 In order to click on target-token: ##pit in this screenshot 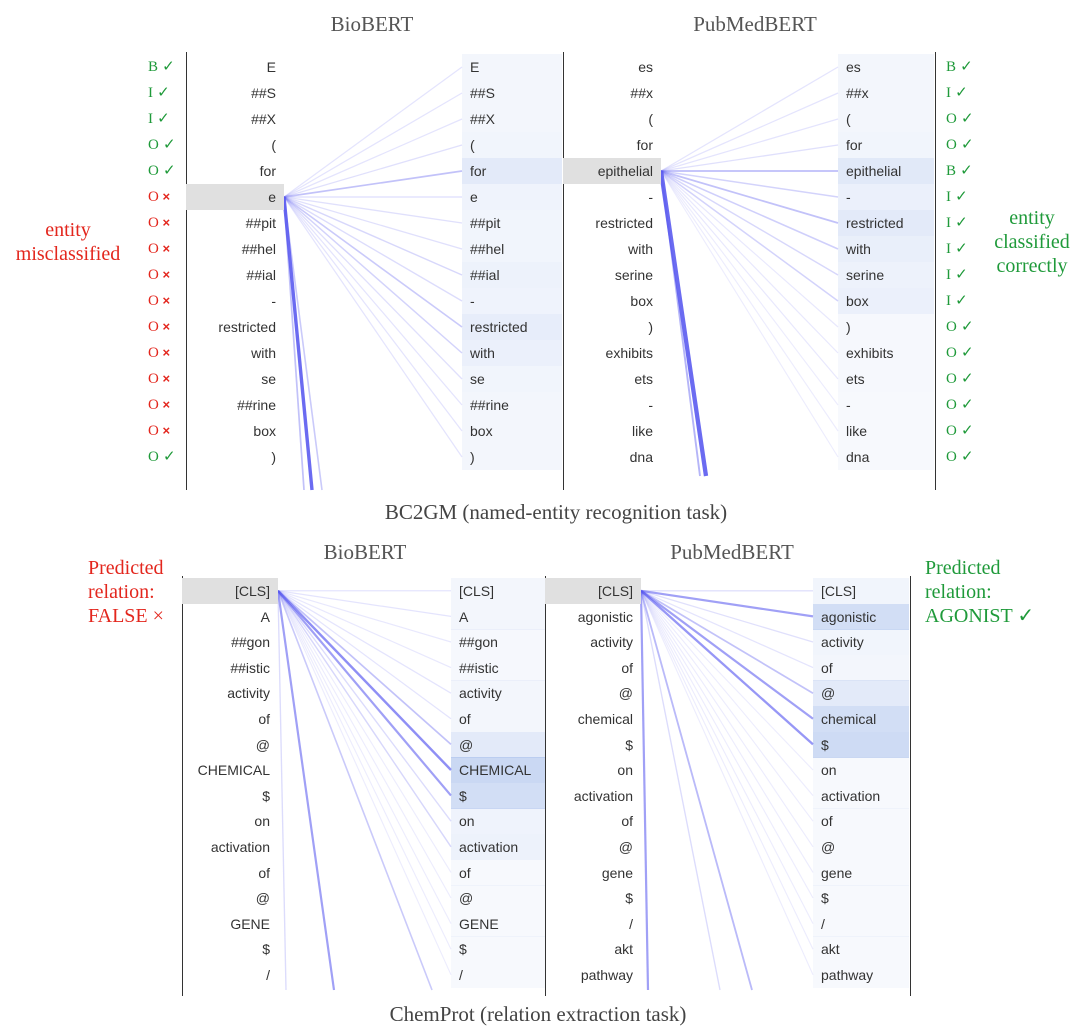, I will do `click(512, 223)`.